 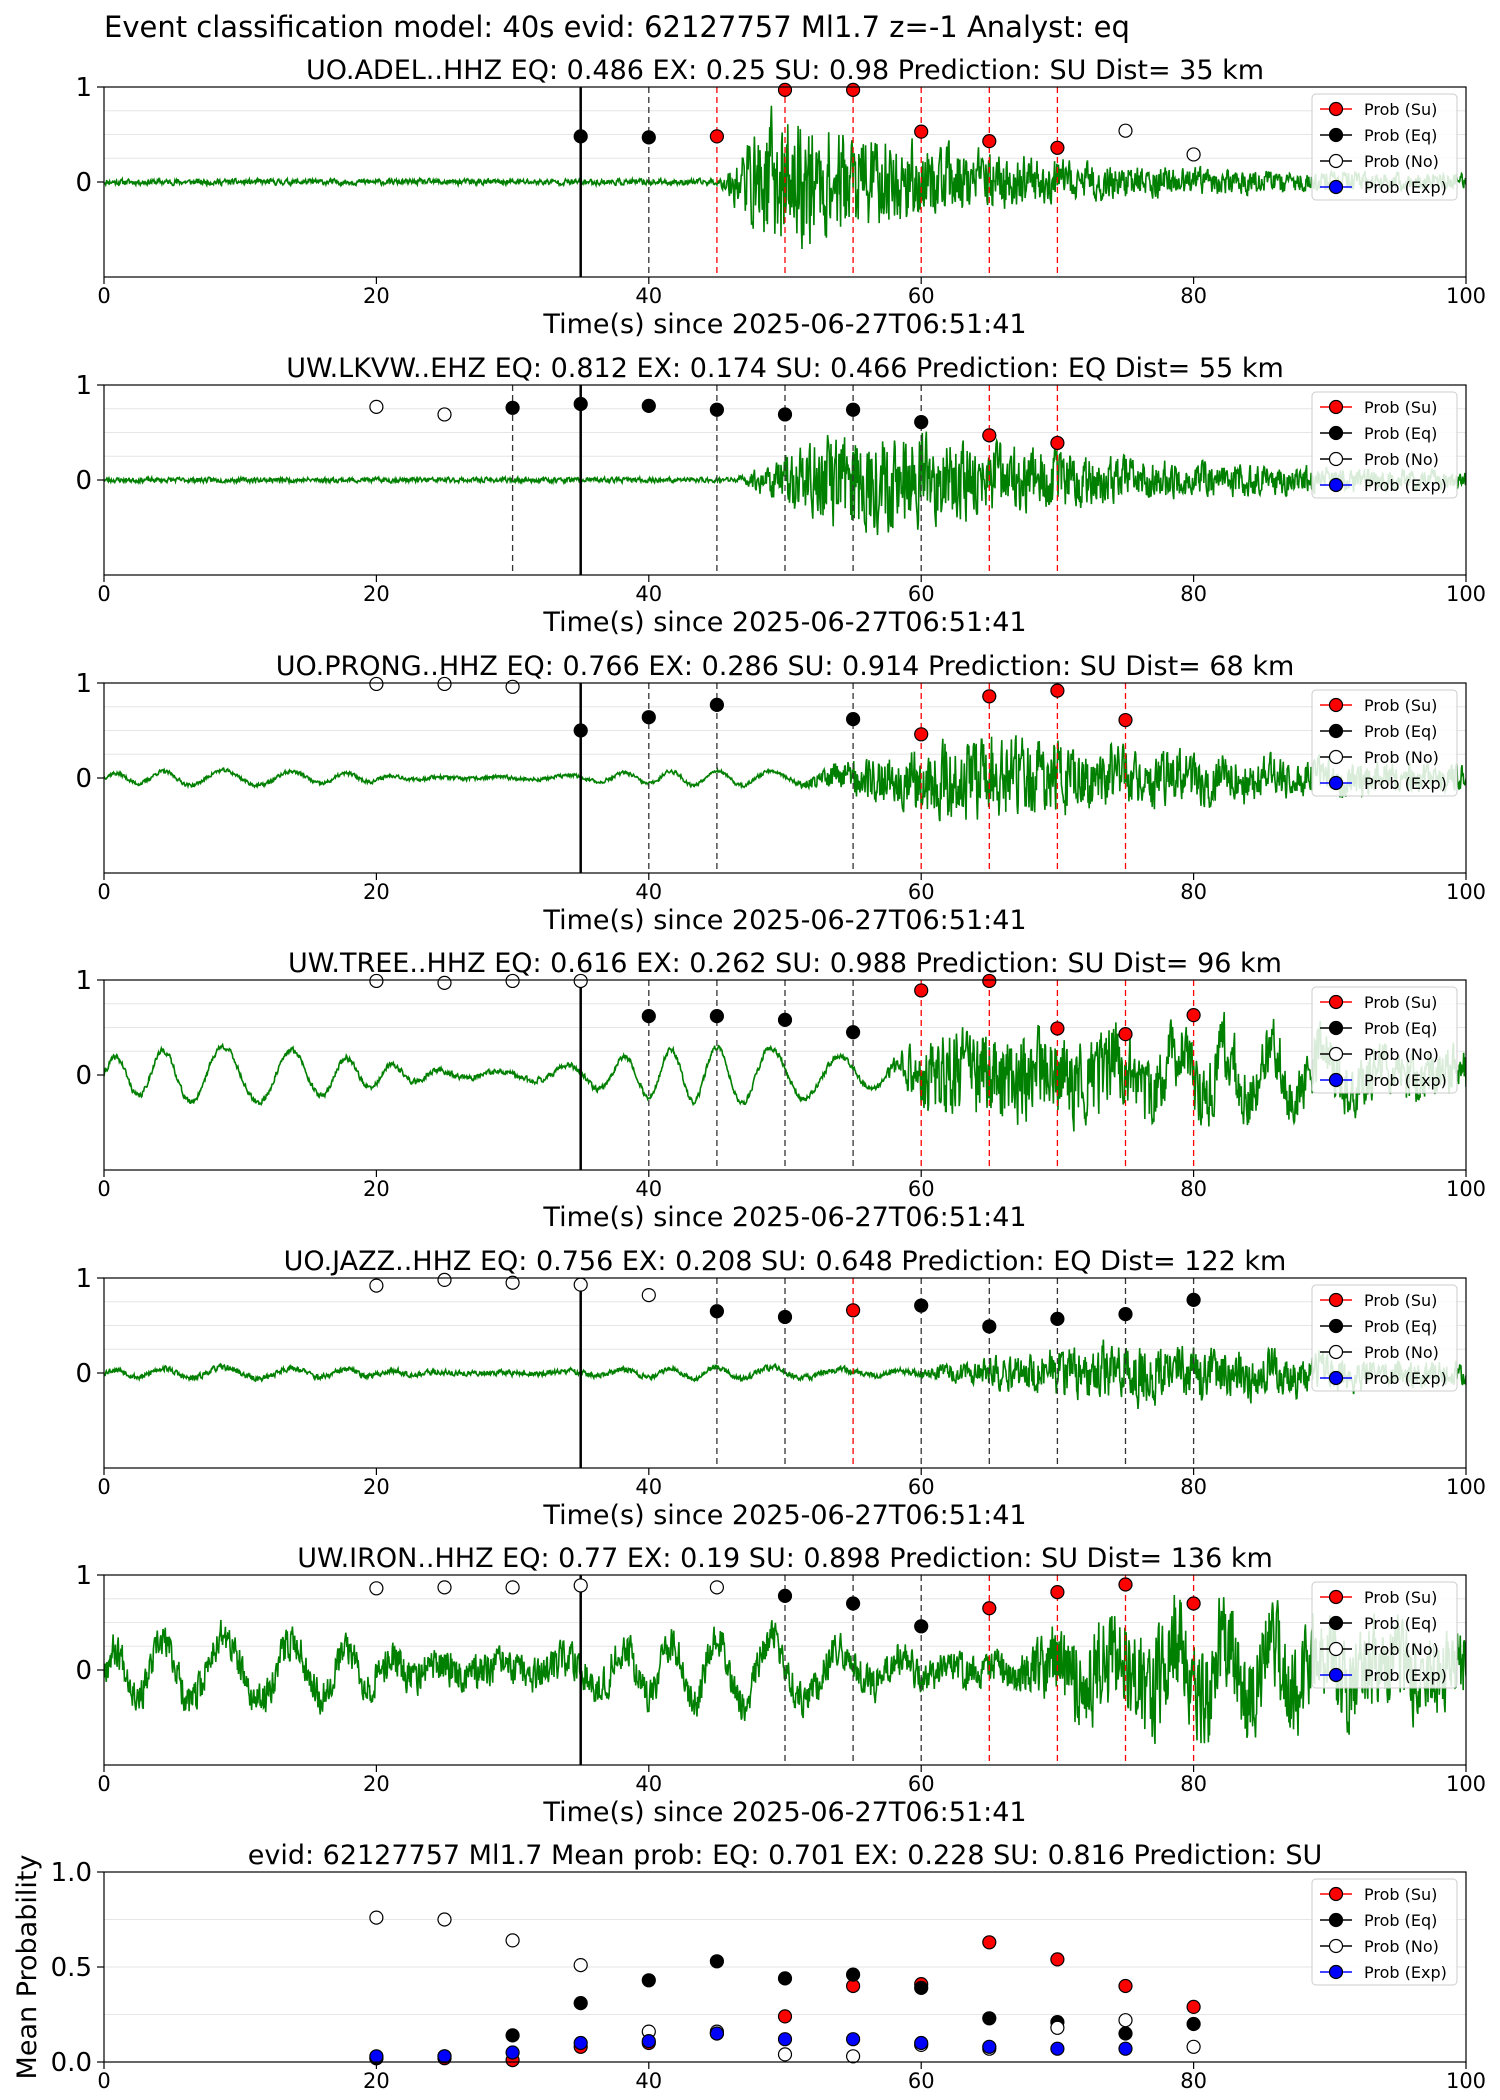 What do you see at coordinates (71, 1968) in the screenshot?
I see `y-tick-label: 0.5` at bounding box center [71, 1968].